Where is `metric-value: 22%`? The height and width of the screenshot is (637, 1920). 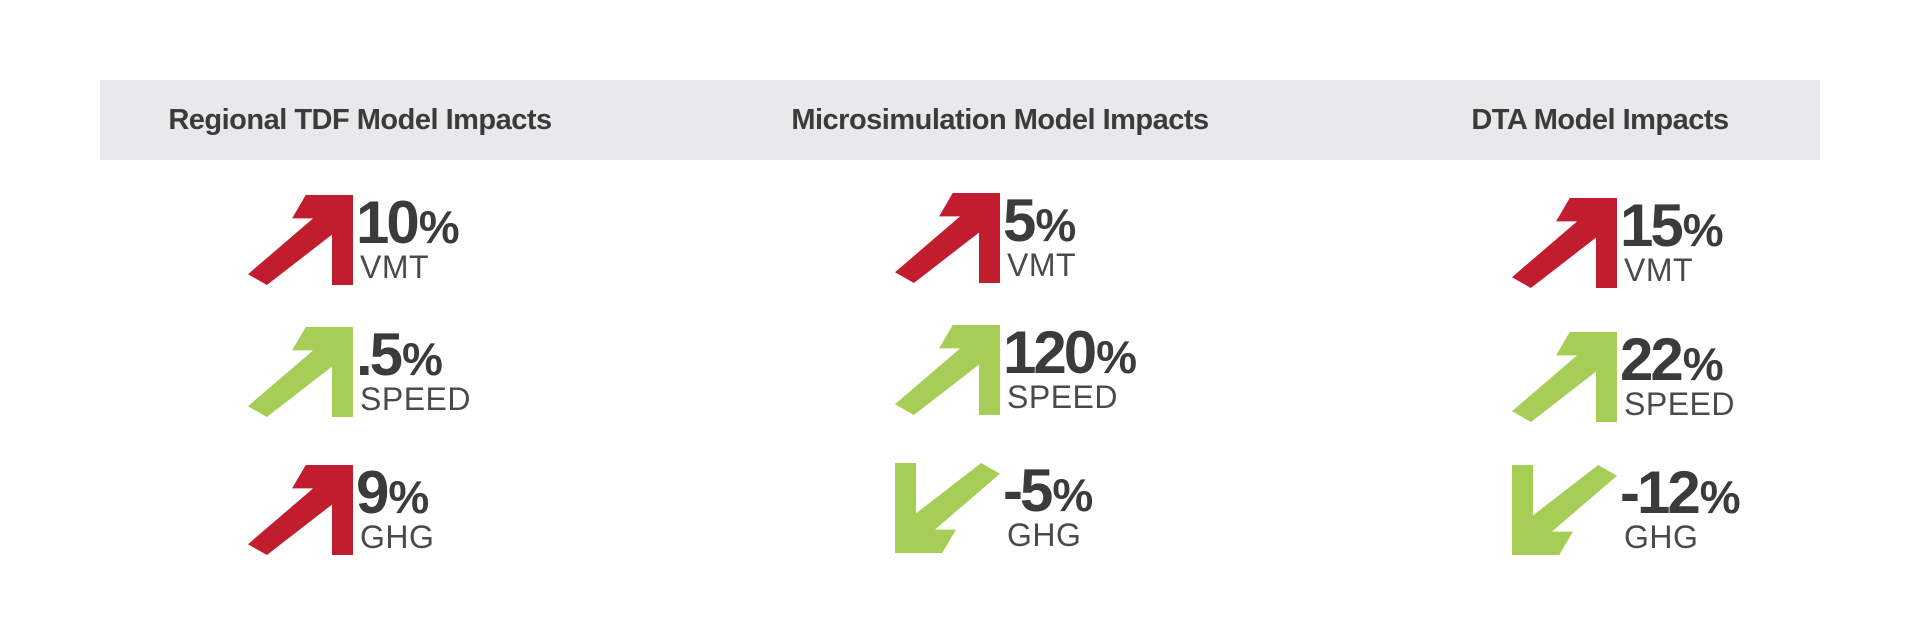 metric-value: 22% is located at coordinates (1672, 359).